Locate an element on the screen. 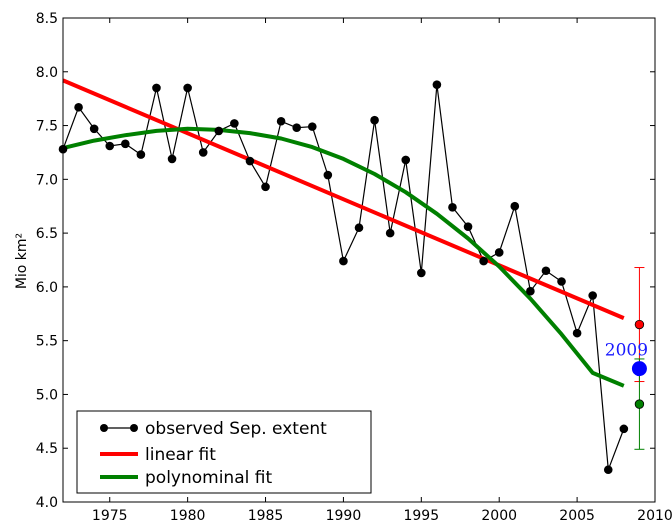  y-tick-label: 6.0 is located at coordinates (47, 288).